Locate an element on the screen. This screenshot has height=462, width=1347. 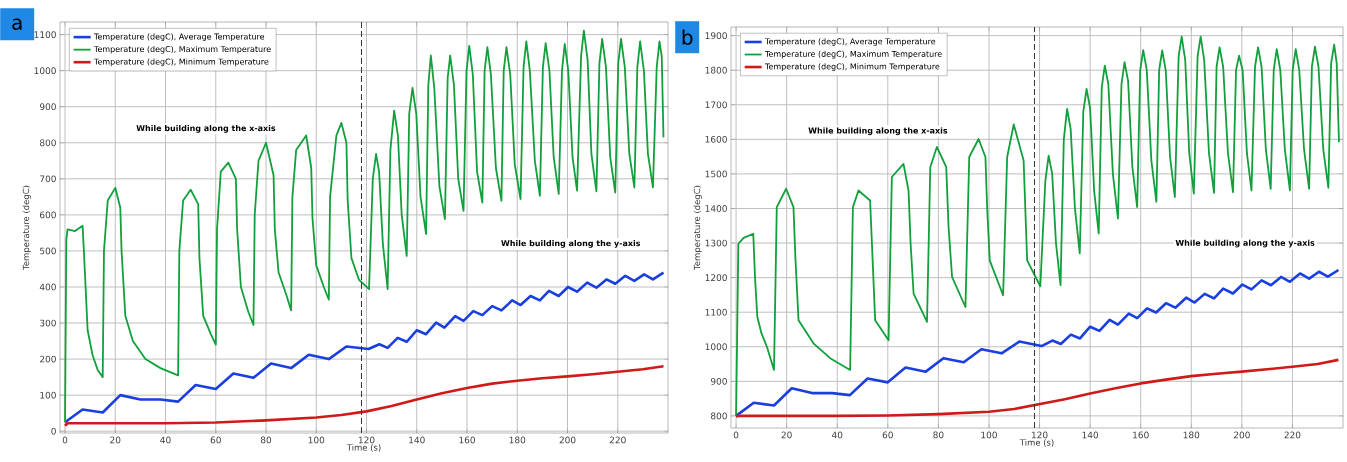
y-tick-label: 1800 is located at coordinates (716, 70).